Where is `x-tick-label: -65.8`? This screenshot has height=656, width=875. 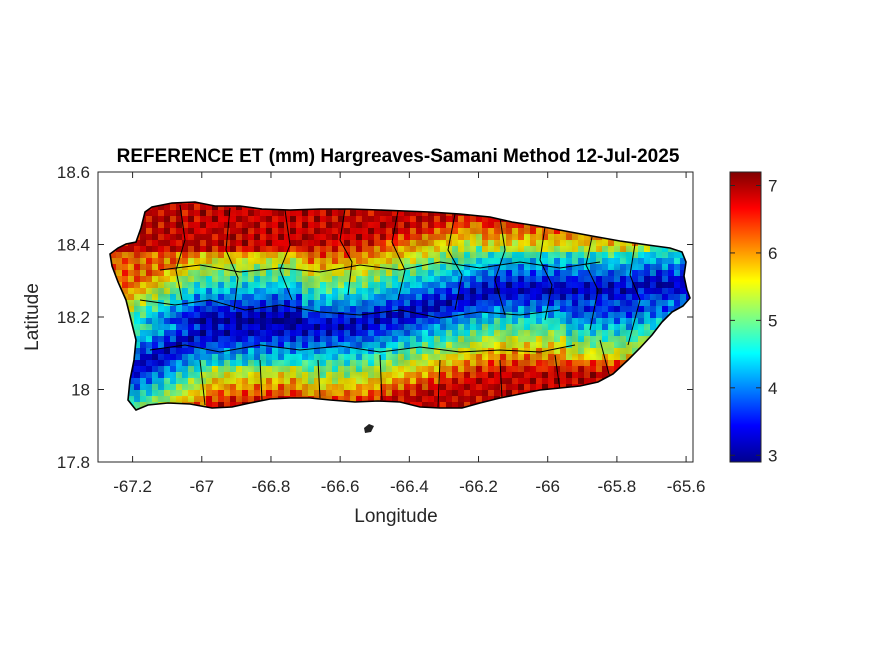 x-tick-label: -65.8 is located at coordinates (617, 486).